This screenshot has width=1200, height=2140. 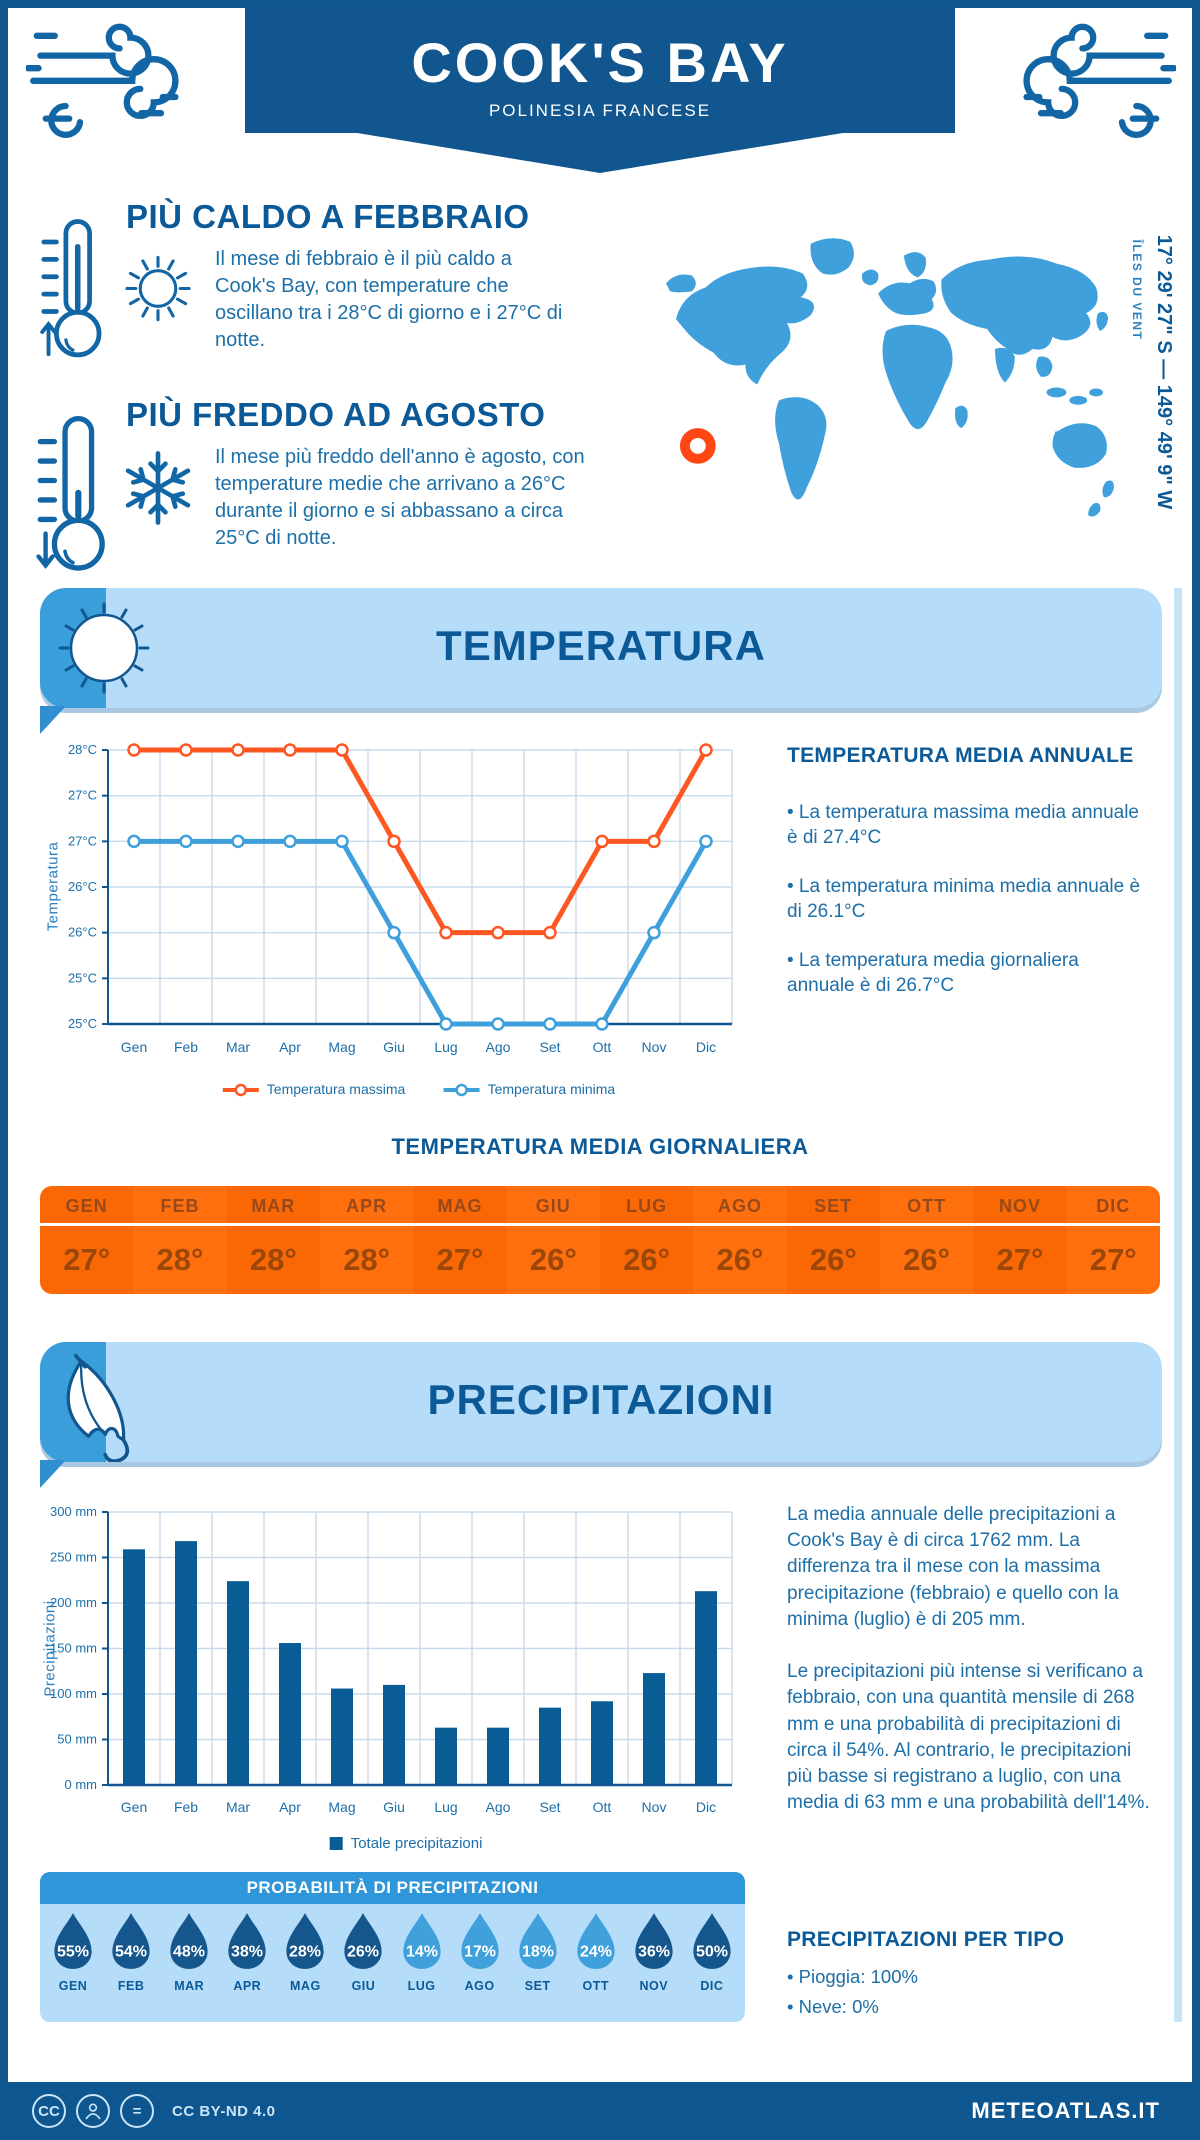 What do you see at coordinates (1196, 1070) in the screenshot?
I see `page-border-right` at bounding box center [1196, 1070].